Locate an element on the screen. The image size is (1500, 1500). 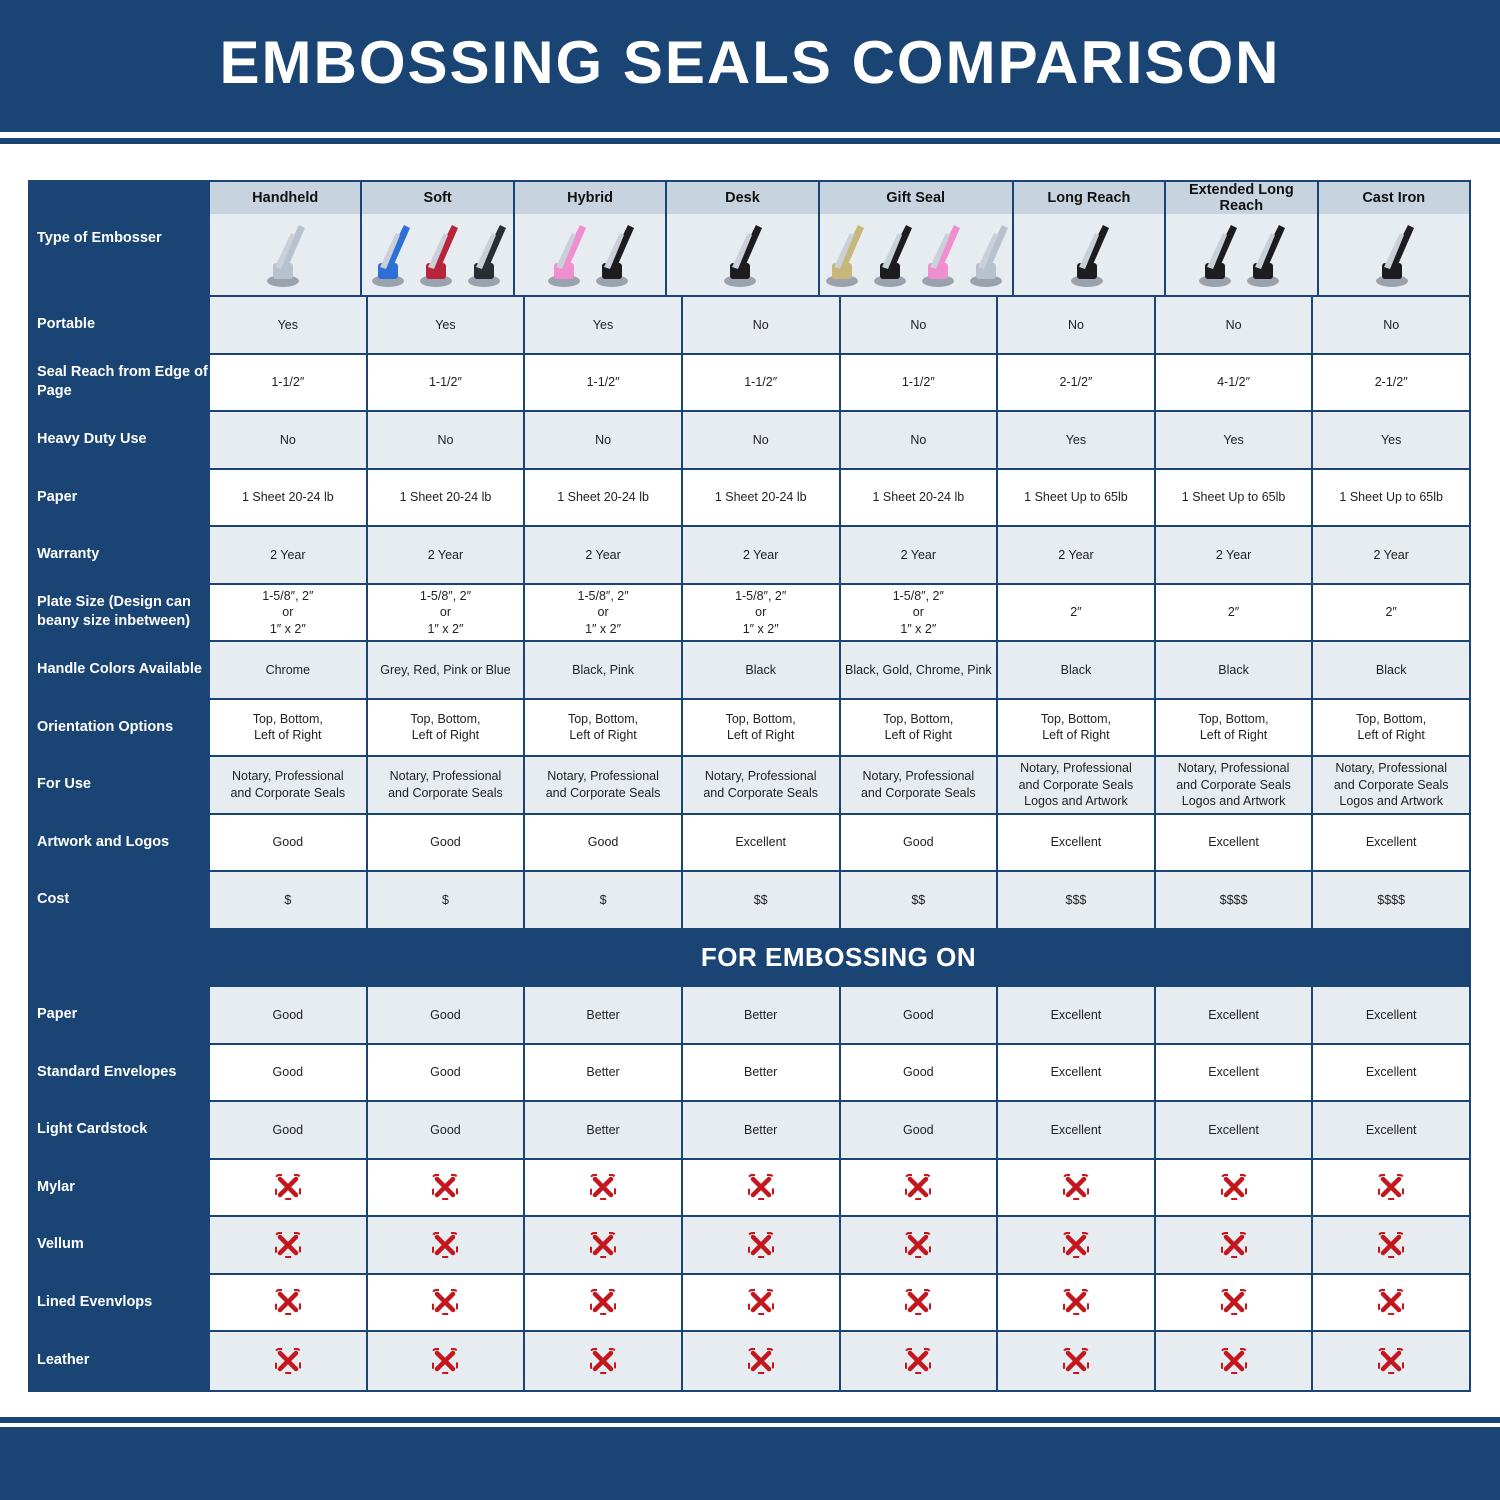
table-row: Heavy Duty Use No No No No No Yes Yes Yes is located at coordinates (749, 441).